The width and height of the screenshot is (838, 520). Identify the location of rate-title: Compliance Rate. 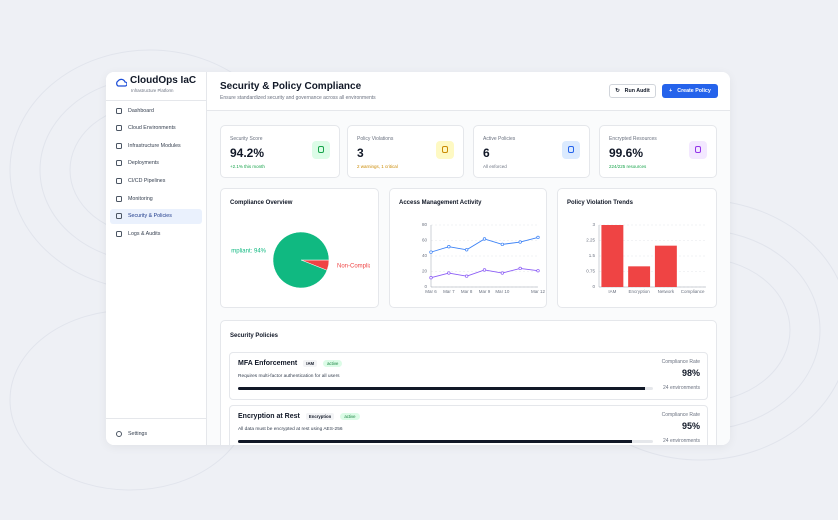
(680, 362).